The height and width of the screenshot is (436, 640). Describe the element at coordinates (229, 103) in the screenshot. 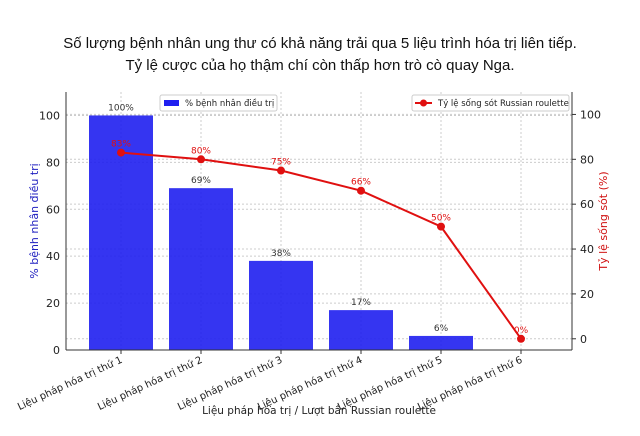

I see `legend-bar-label: % bệnh nhân điều trị` at that location.